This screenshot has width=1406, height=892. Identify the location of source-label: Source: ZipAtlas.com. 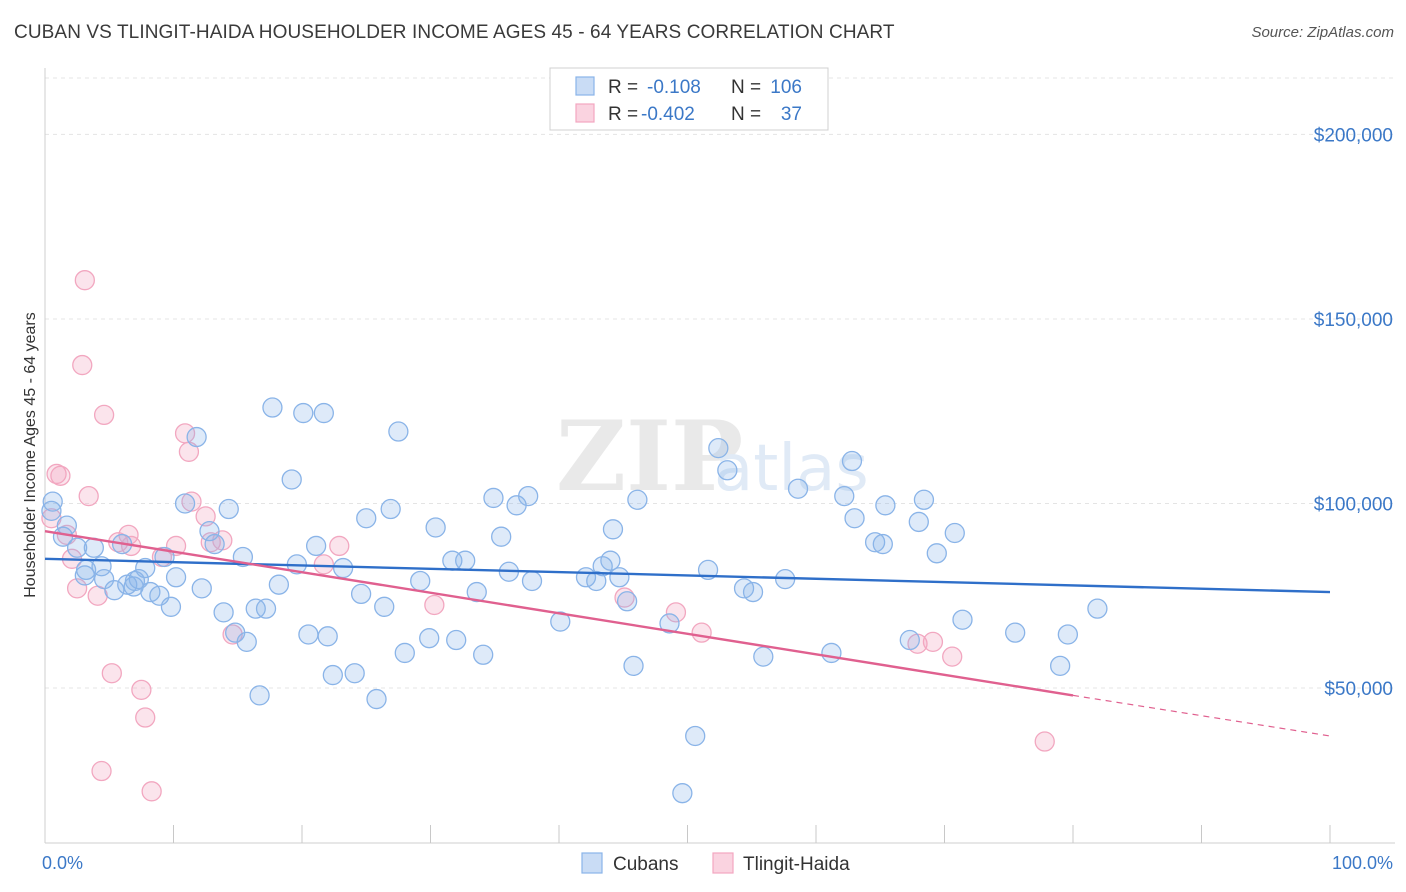
(1322, 32).